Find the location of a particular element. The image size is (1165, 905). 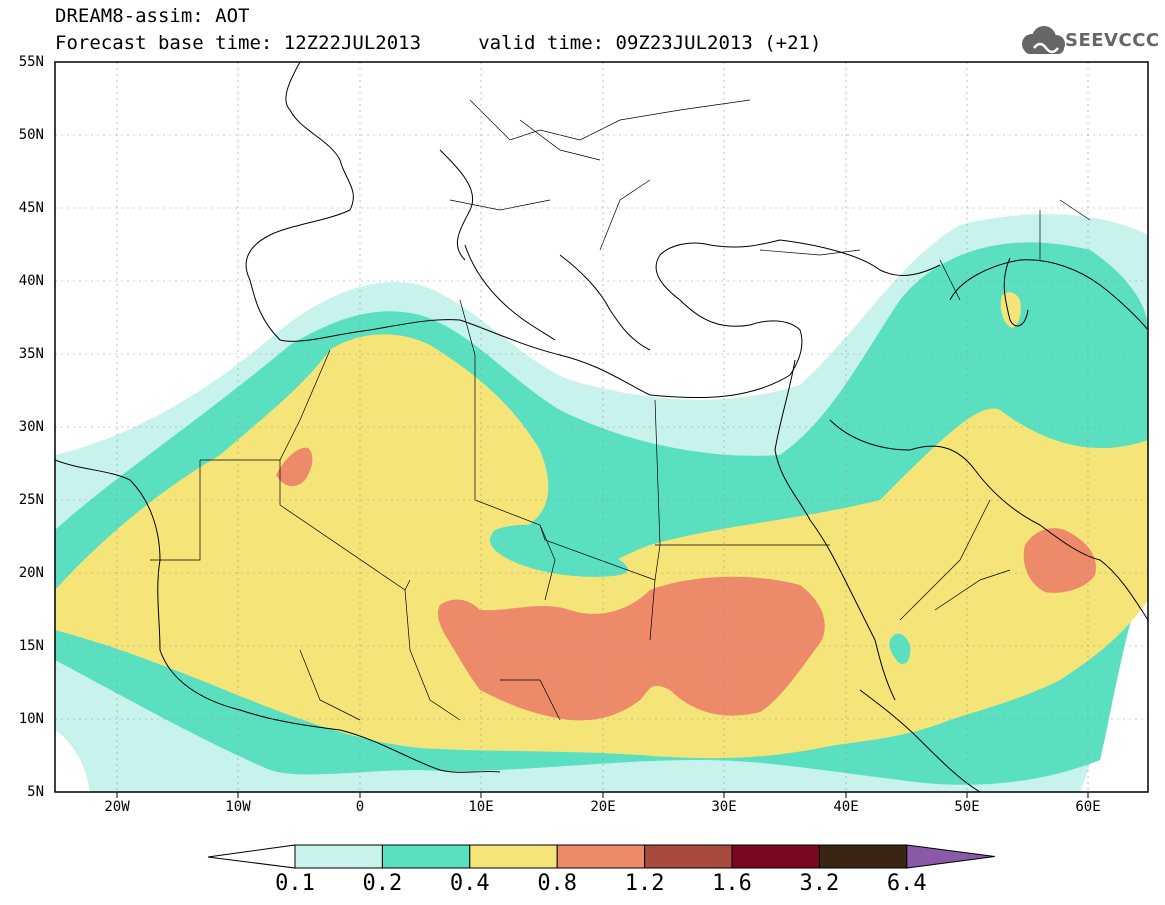

lon-tick-label: 50E is located at coordinates (967, 807).